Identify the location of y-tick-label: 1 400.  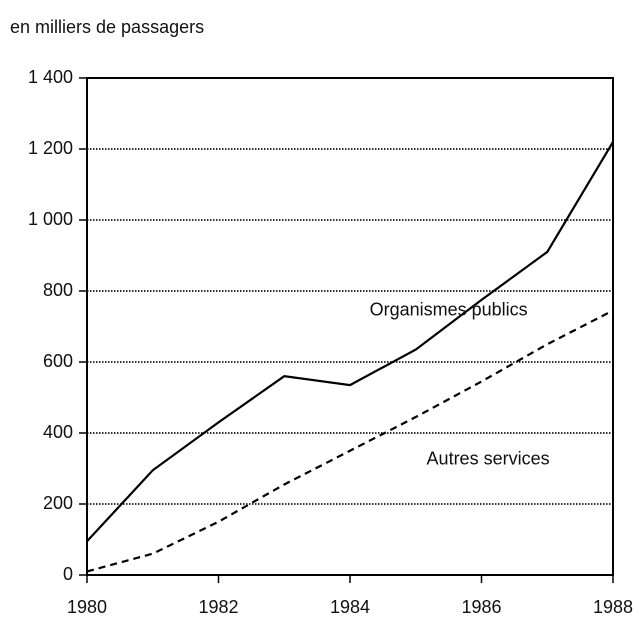
(50, 77).